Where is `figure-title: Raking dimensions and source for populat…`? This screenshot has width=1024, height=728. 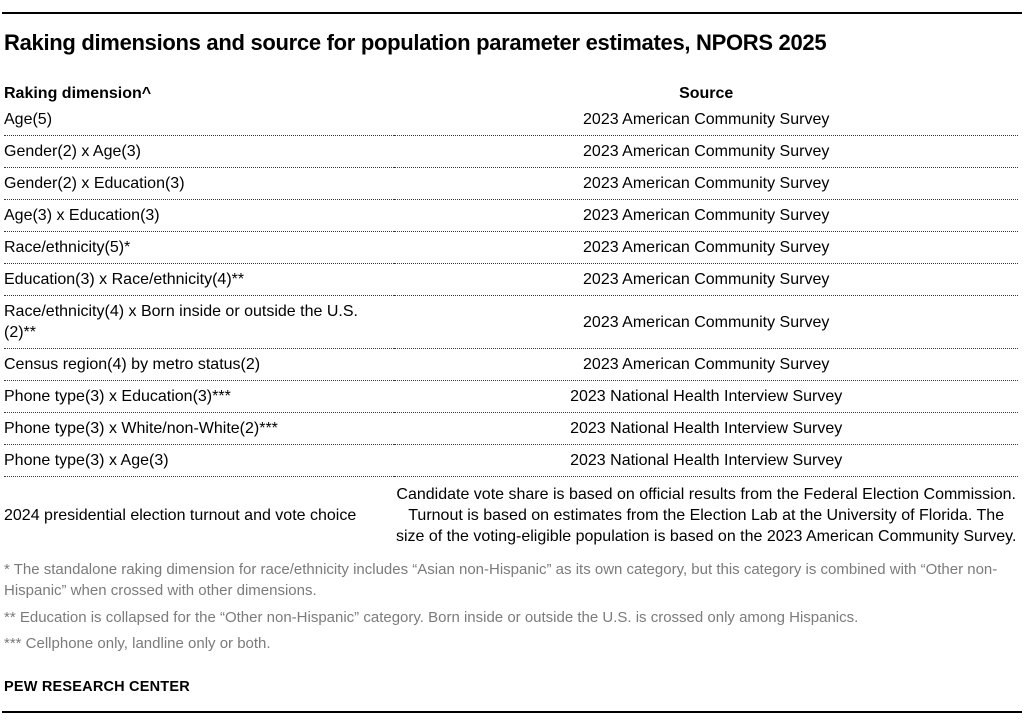
figure-title: Raking dimensions and source for populat… is located at coordinates (415, 42).